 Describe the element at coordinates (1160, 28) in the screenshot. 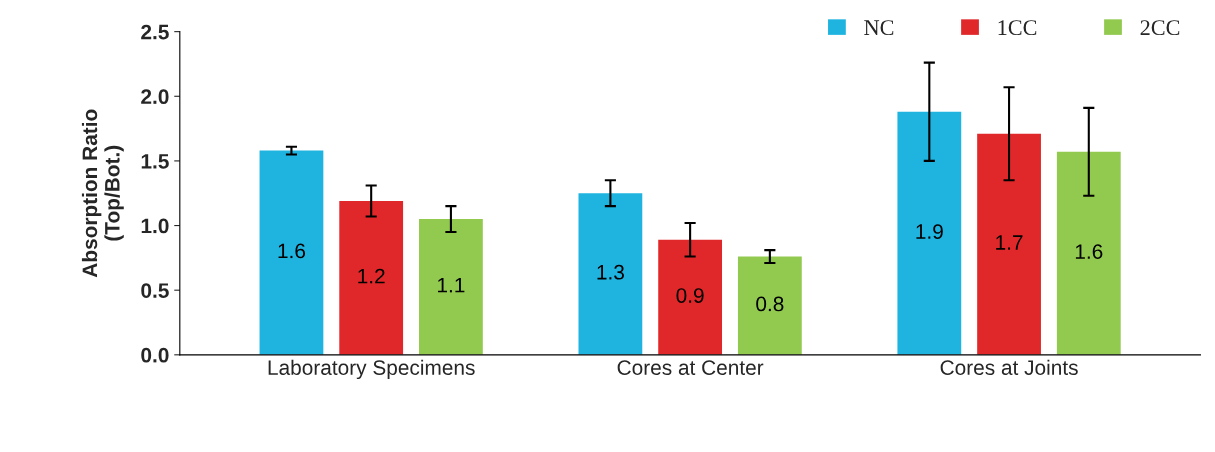

I see `legend-label: 2CC` at that location.